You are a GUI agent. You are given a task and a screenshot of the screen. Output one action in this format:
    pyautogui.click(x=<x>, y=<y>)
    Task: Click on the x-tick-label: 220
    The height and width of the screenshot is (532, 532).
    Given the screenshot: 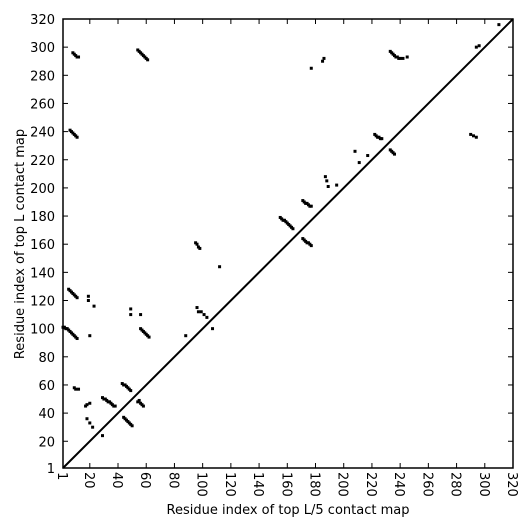 What is the action you would take?
    pyautogui.click(x=370, y=484)
    